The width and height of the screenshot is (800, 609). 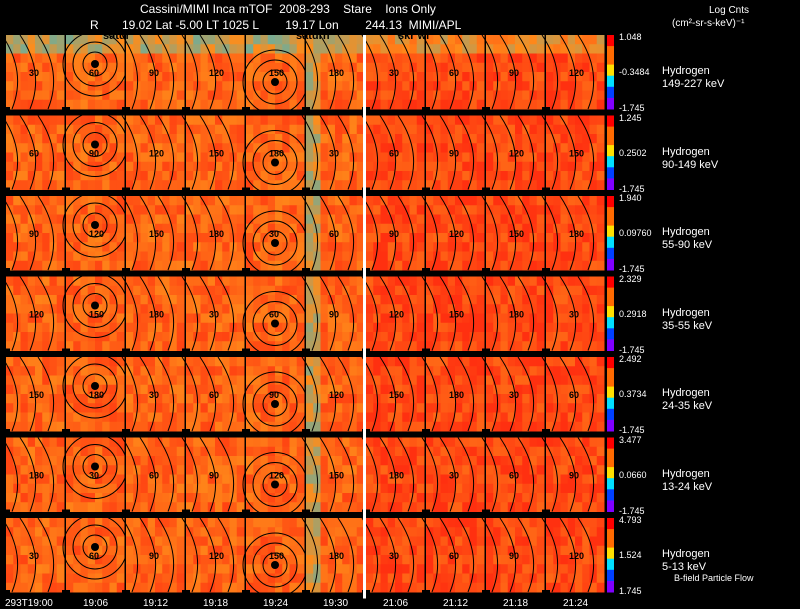 What do you see at coordinates (630, 591) in the screenshot?
I see `colorbar-min-label: 1.745` at bounding box center [630, 591].